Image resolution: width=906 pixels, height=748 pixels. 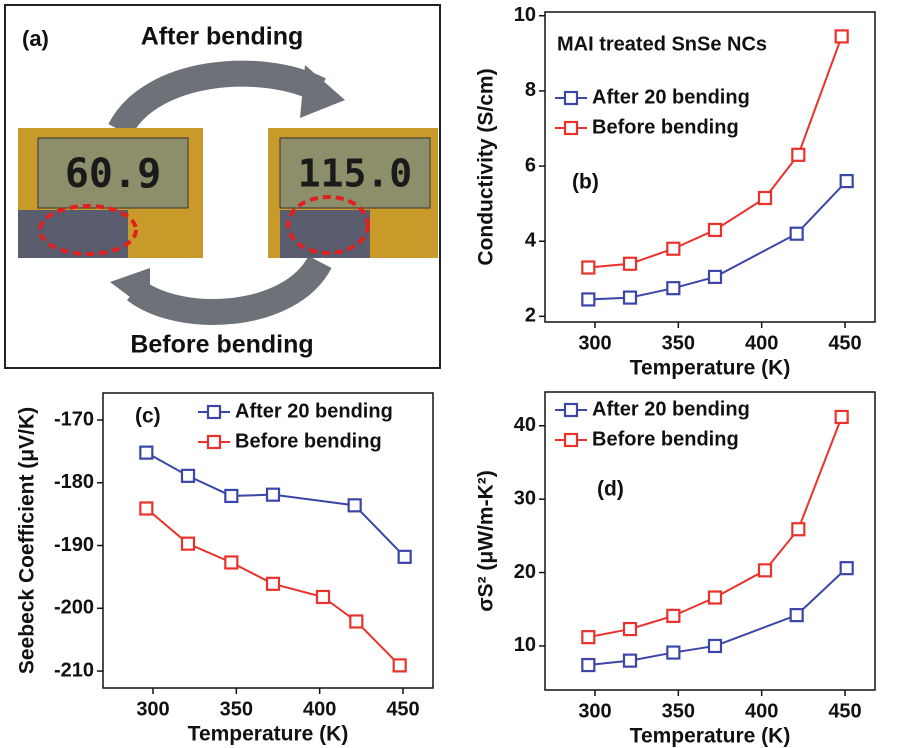 What do you see at coordinates (74, 670) in the screenshot?
I see `y-tick-label: -210` at bounding box center [74, 670].